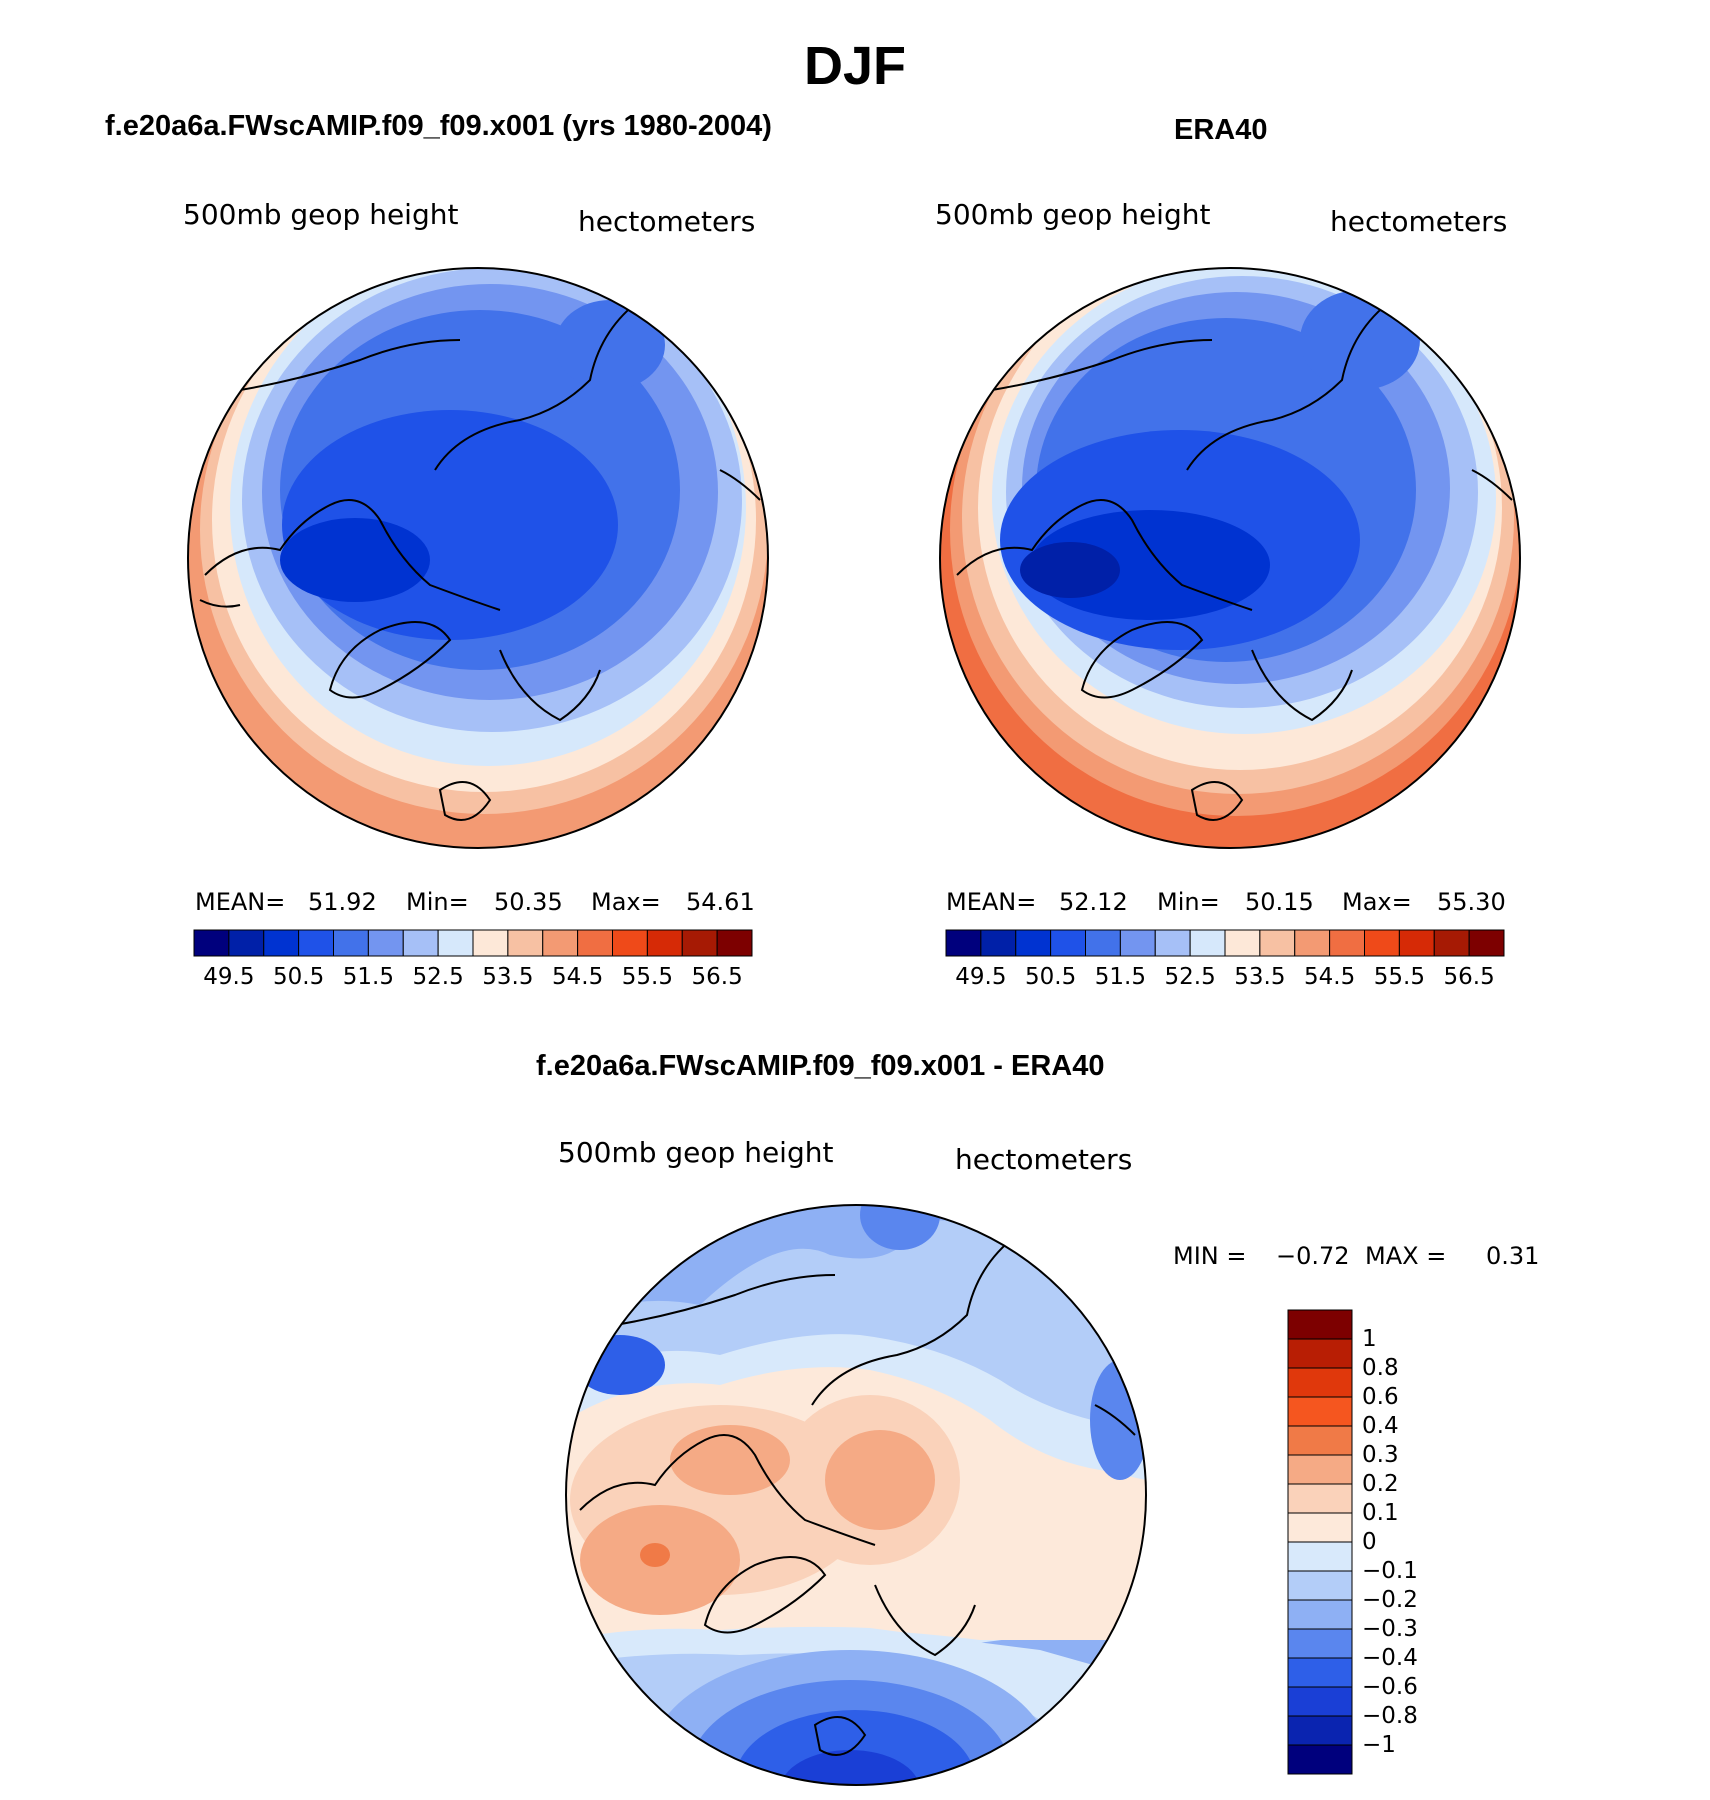  Describe the element at coordinates (1234, 560) in the screenshot. I see `panel2-coastlines` at that location.